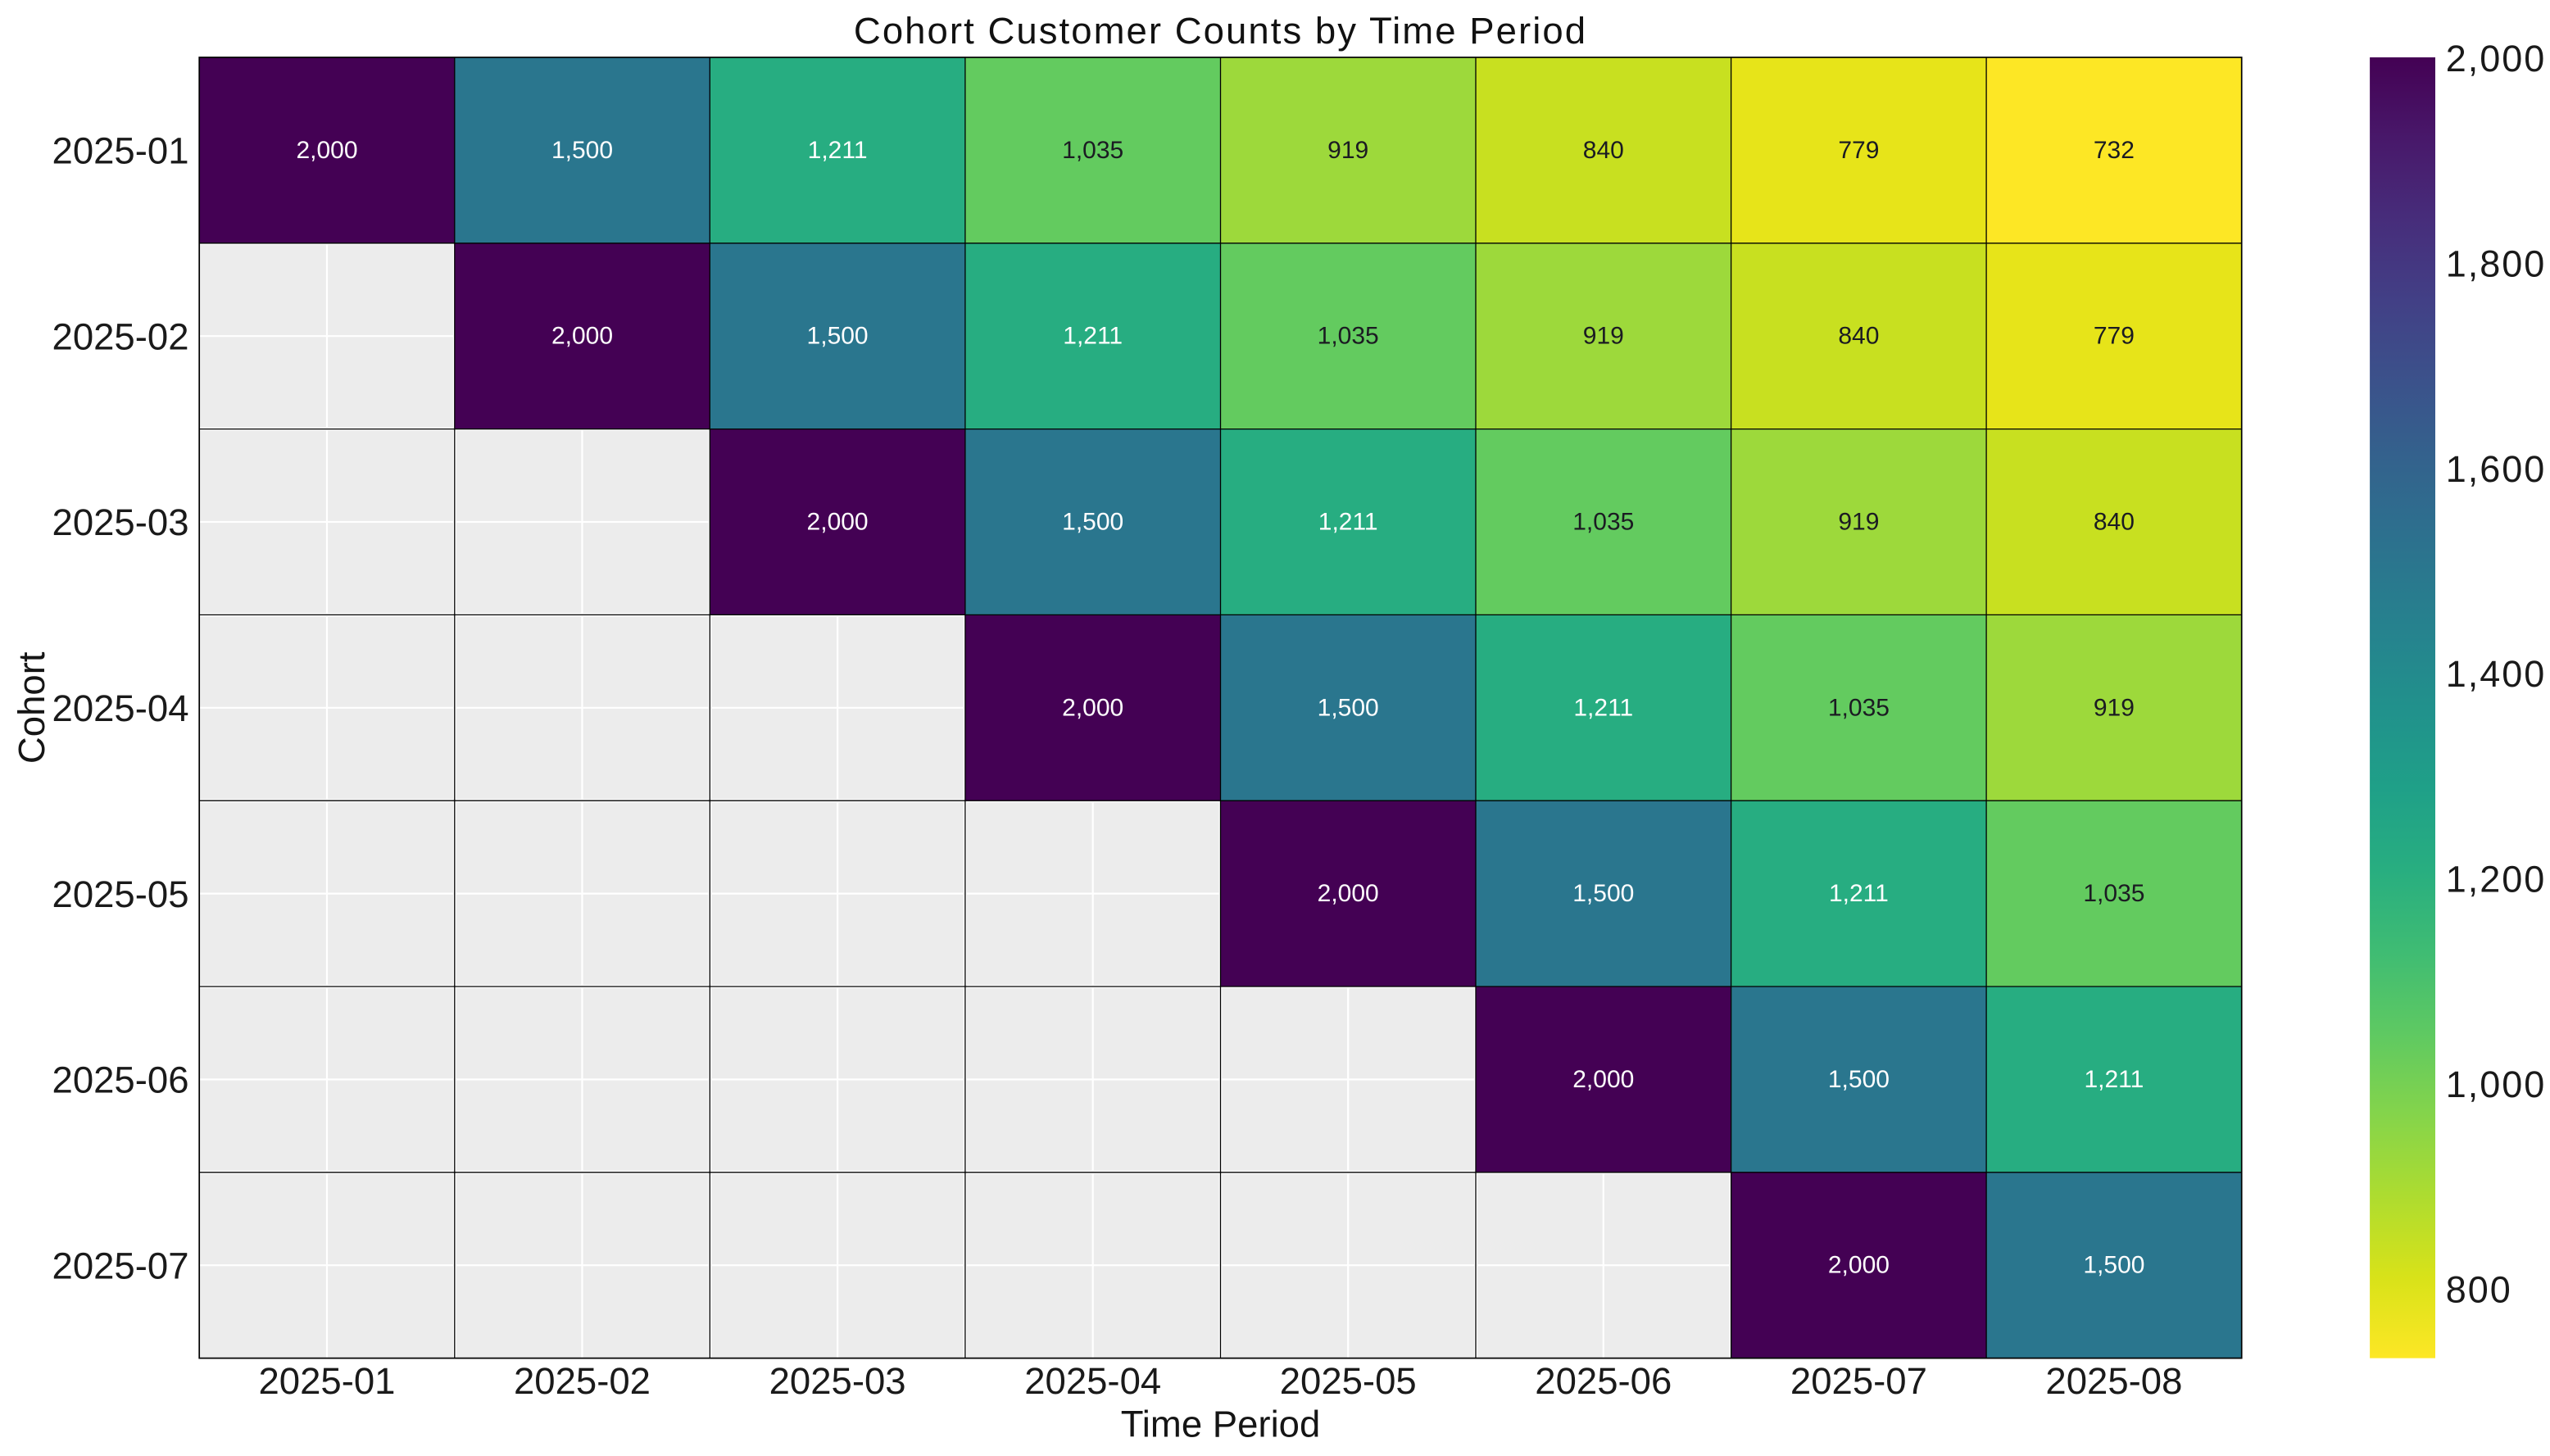 The width and height of the screenshot is (2550, 1456). I want to click on svg-text: 1,600, so click(2497, 469).